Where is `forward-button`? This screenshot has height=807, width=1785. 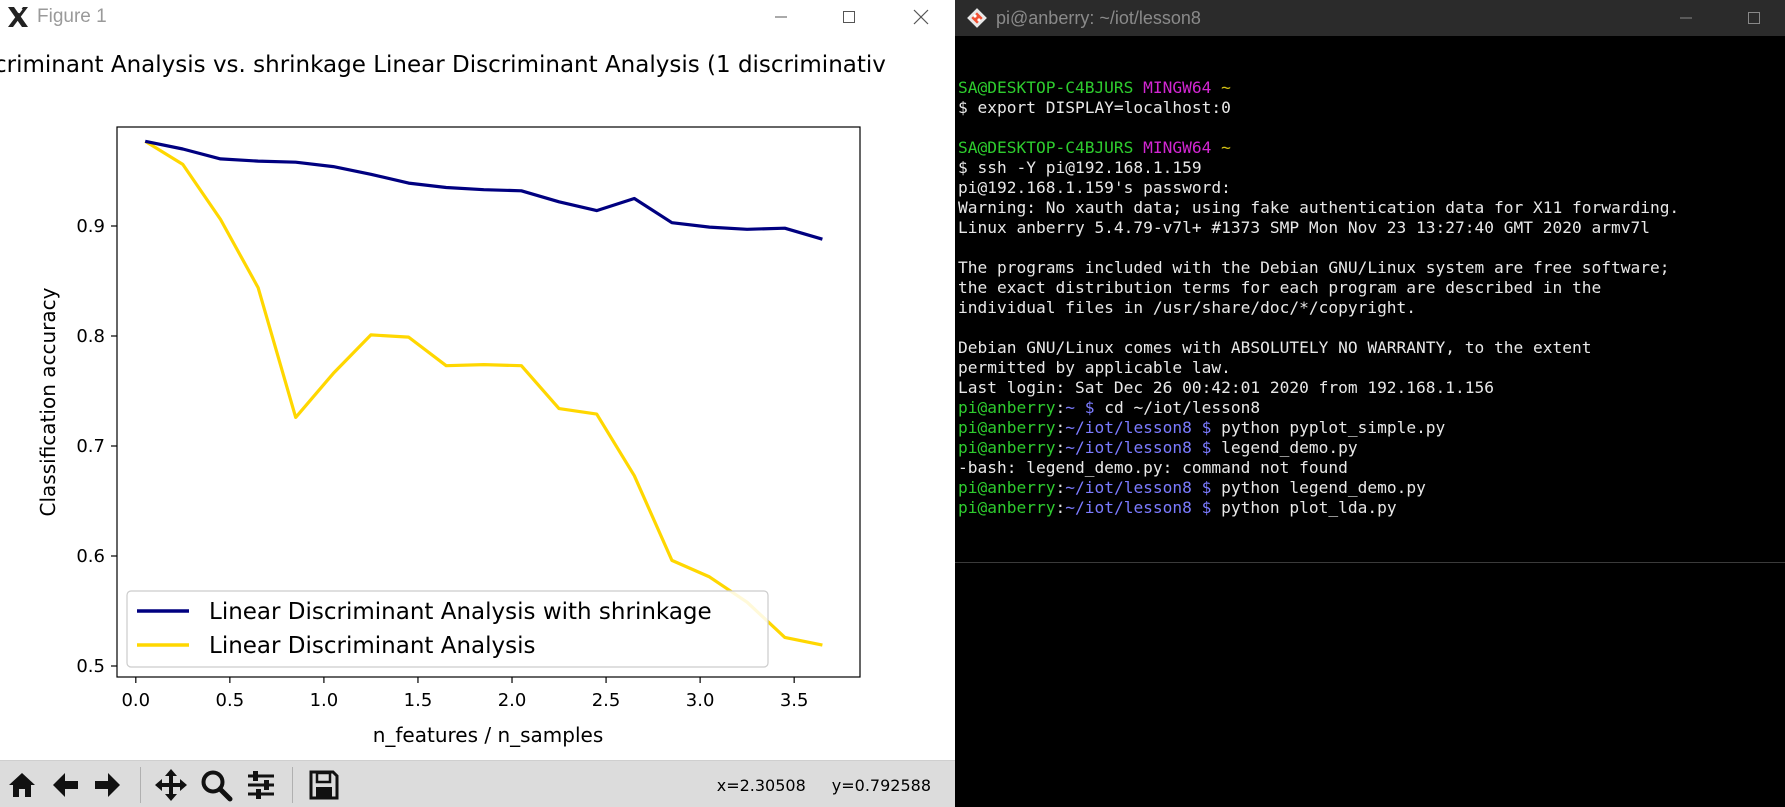 forward-button is located at coordinates (108, 785).